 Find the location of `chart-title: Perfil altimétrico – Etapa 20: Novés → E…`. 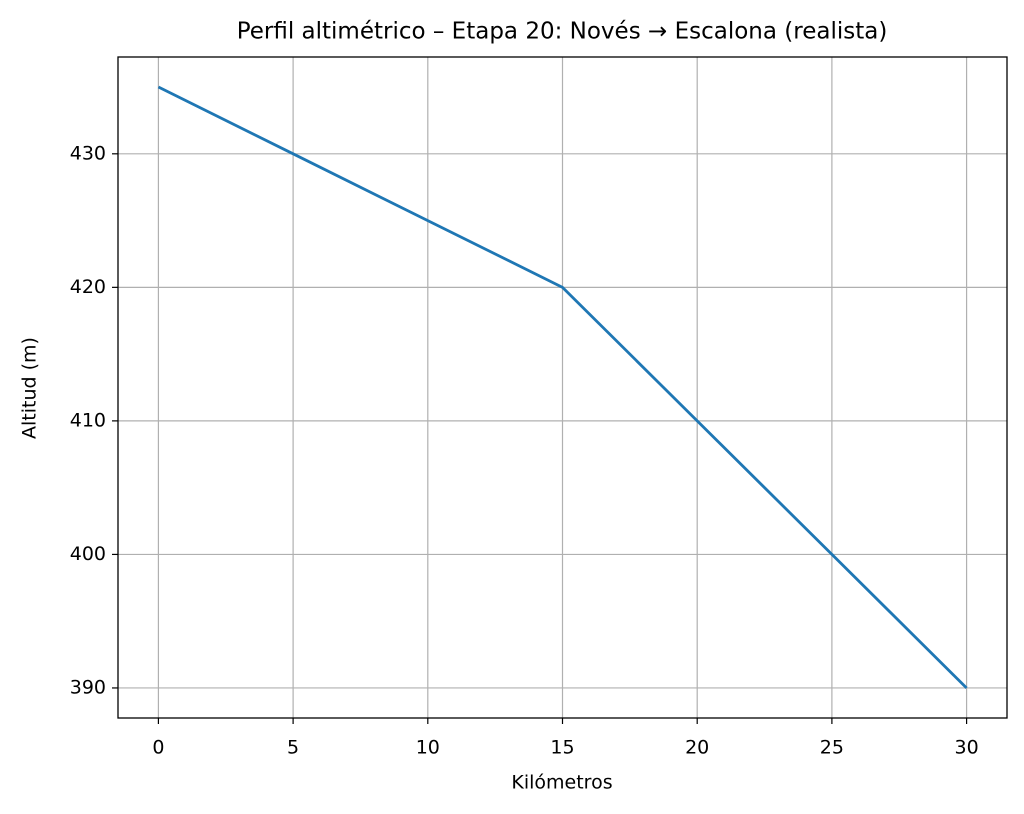

chart-title: Perfil altimétrico – Etapa 20: Novés → E… is located at coordinates (562, 32).